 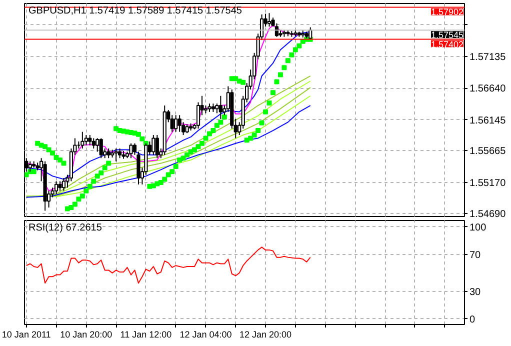 What do you see at coordinates (476, 292) in the screenshot?
I see `y-tick-label: 30` at bounding box center [476, 292].